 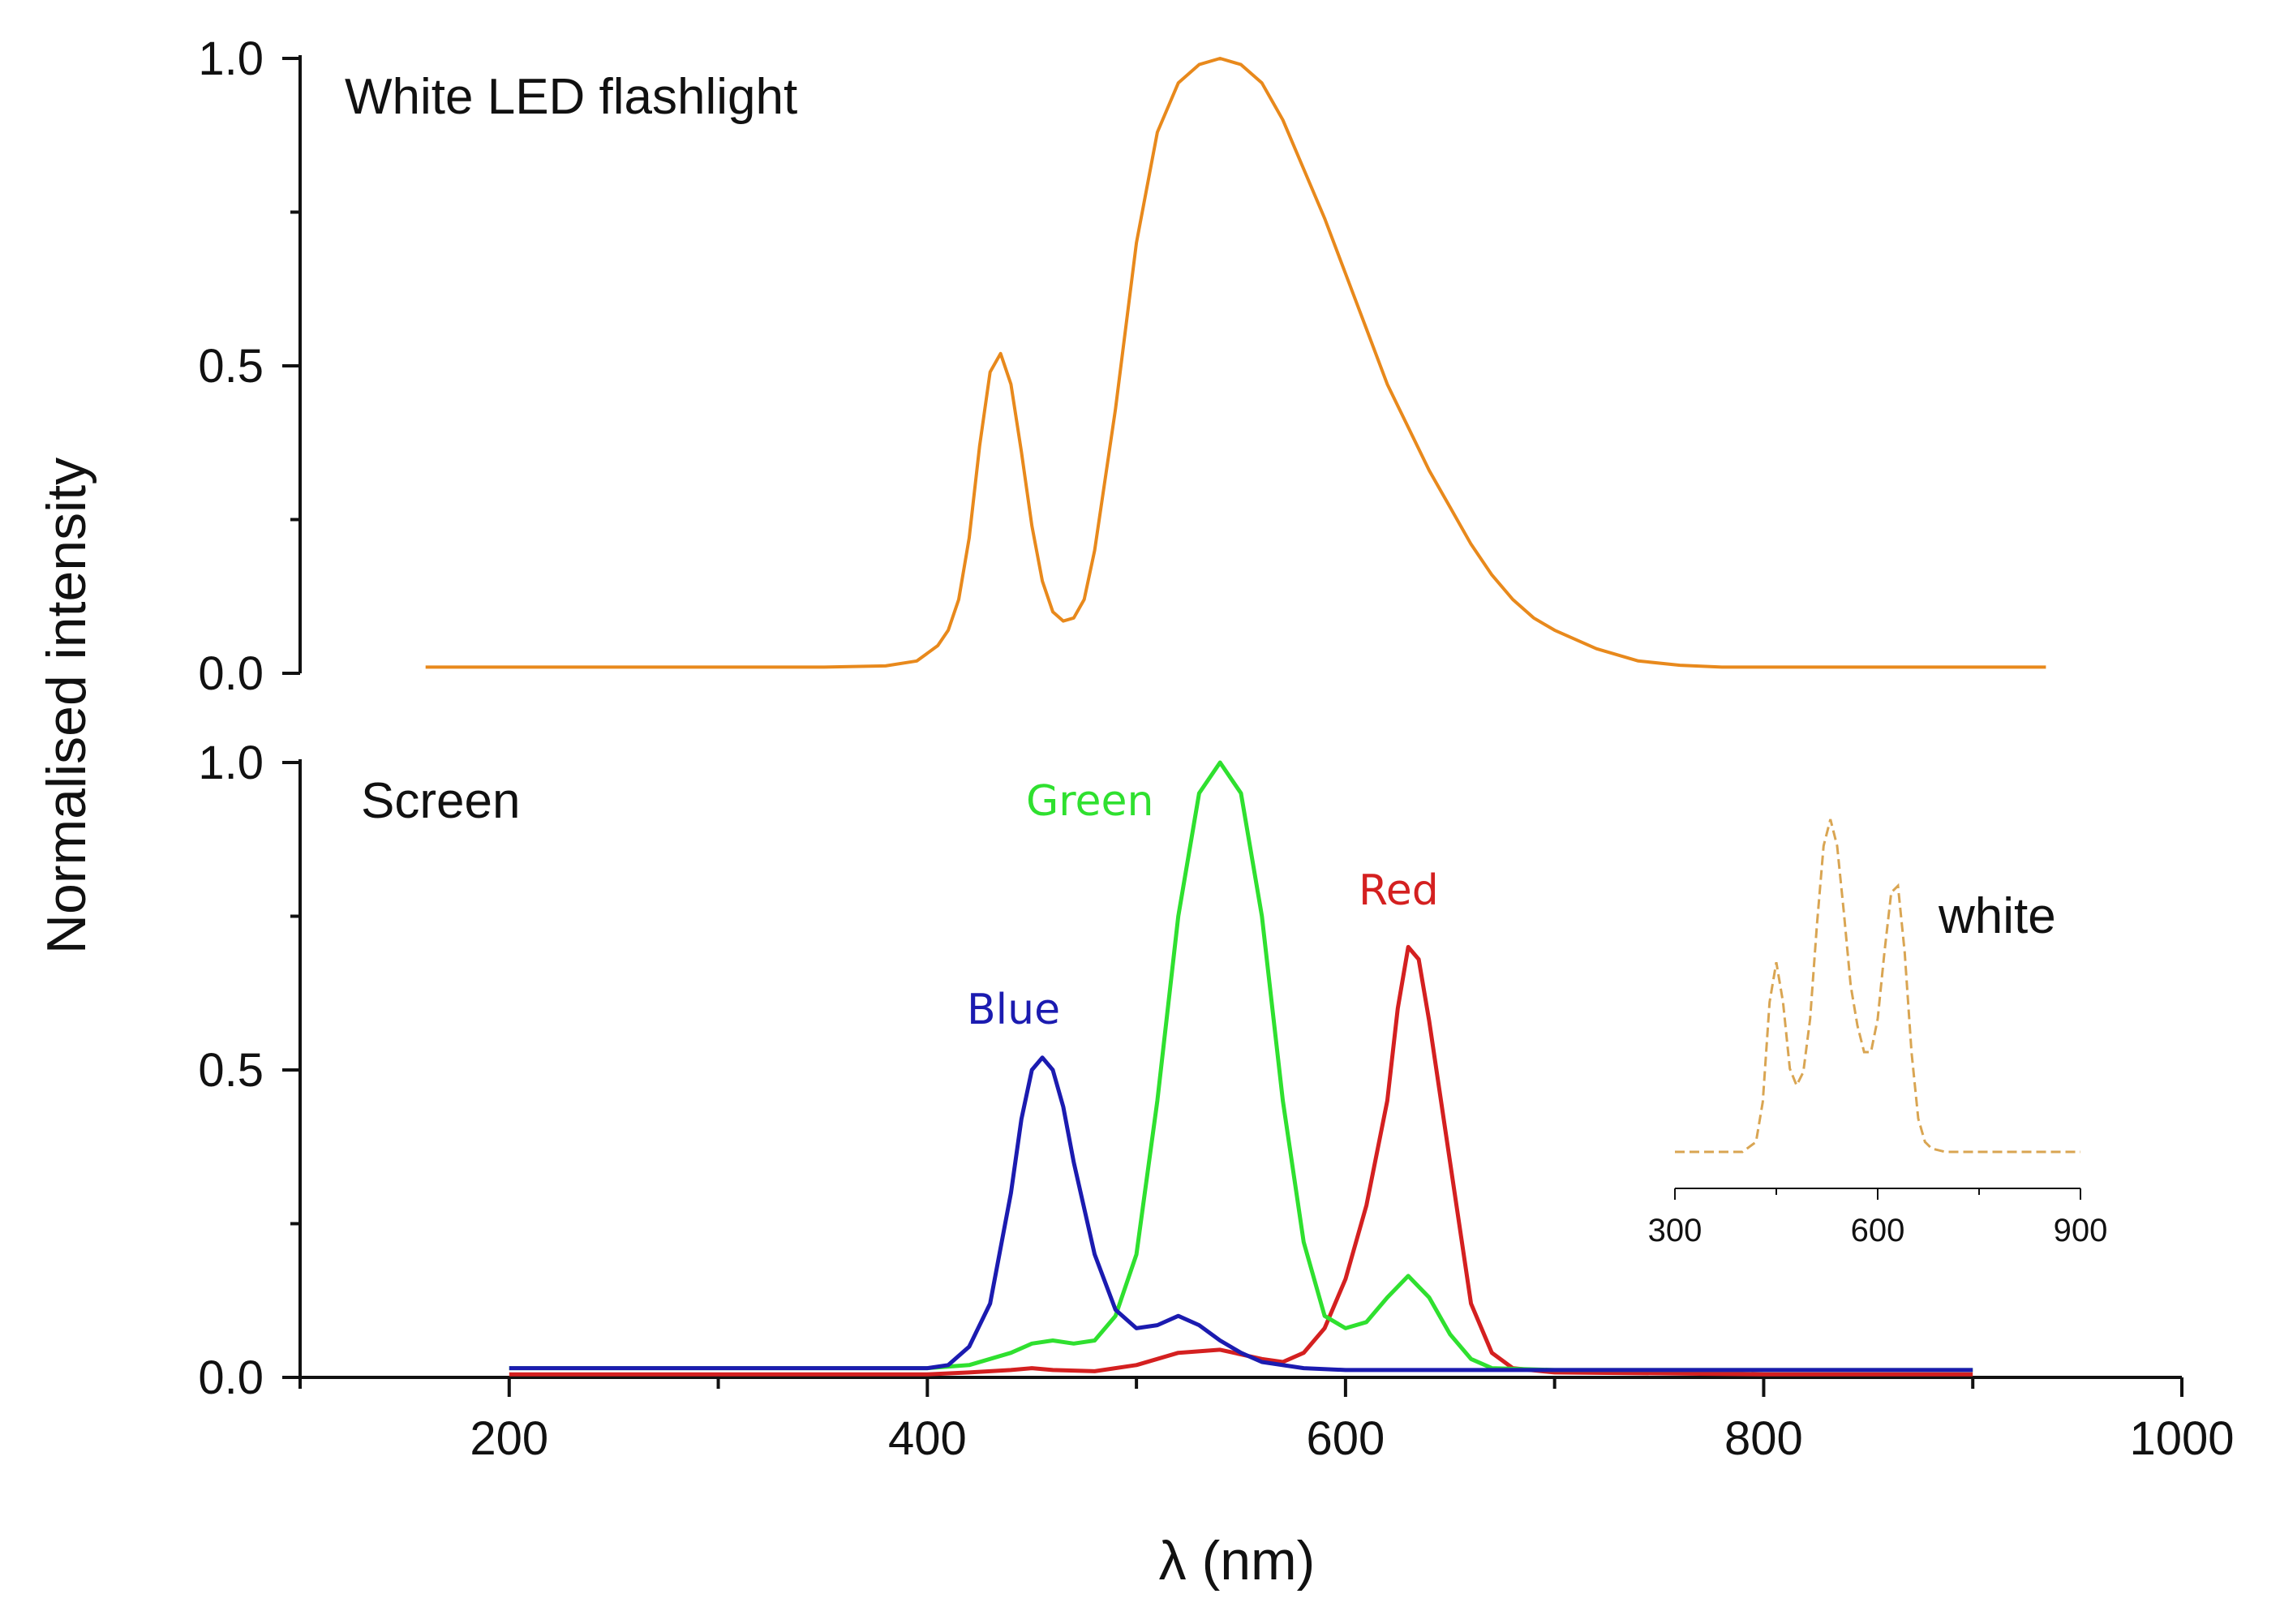 What do you see at coordinates (1675, 1230) in the screenshot?
I see `inset-x-tick-label: 300` at bounding box center [1675, 1230].